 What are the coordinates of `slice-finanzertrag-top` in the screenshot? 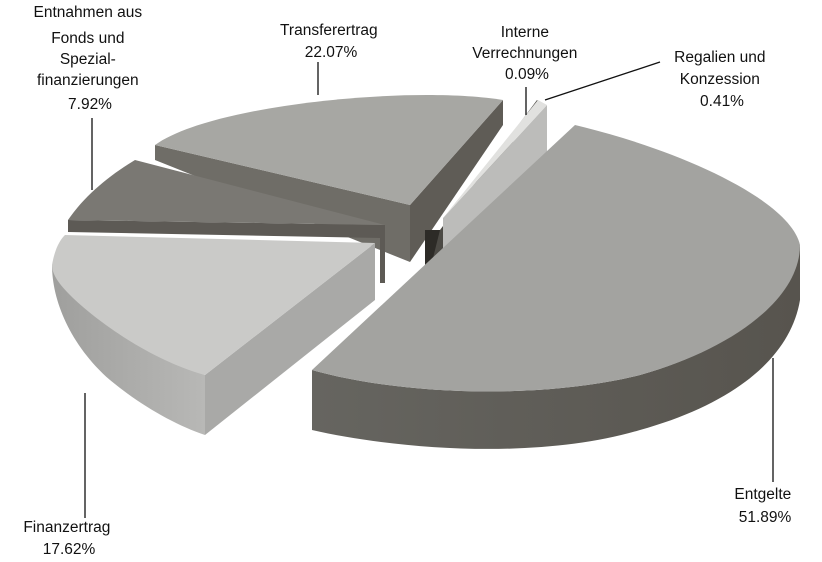 It's located at (213, 305).